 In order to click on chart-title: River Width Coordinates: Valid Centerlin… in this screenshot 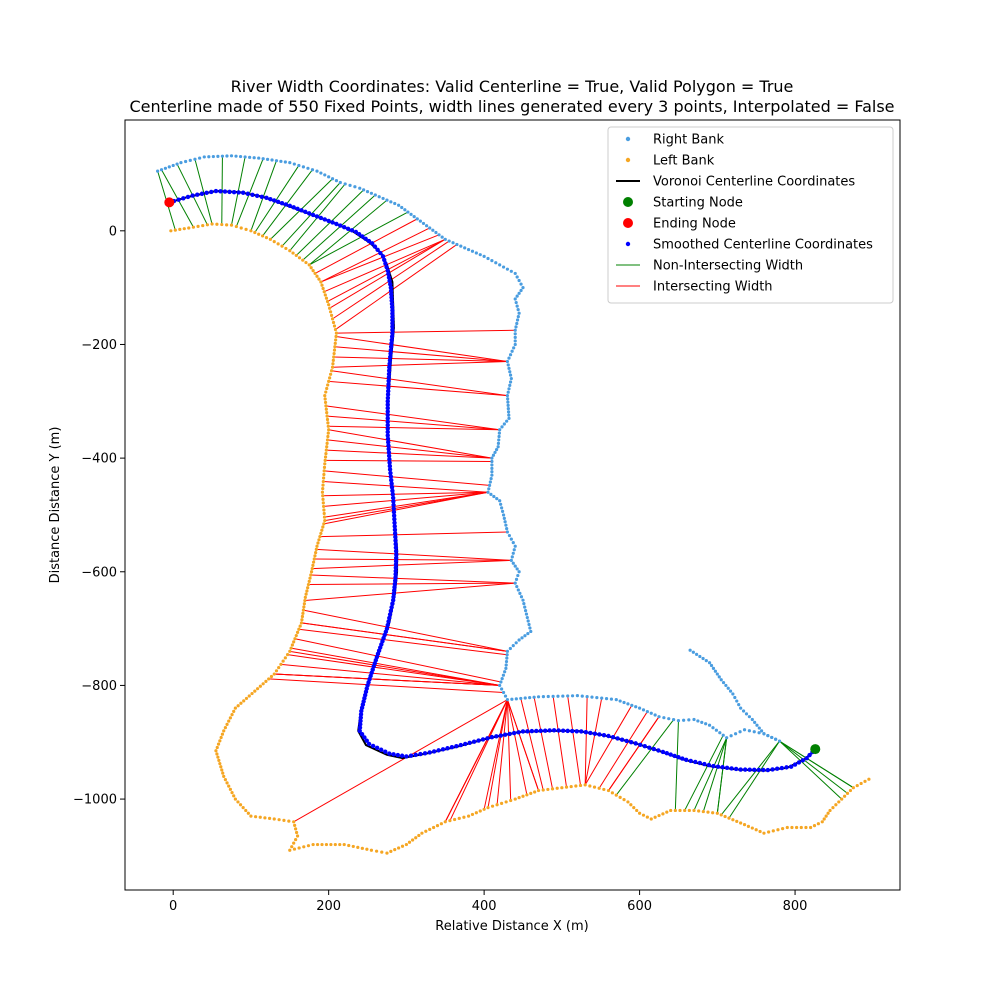, I will do `click(512, 86)`.